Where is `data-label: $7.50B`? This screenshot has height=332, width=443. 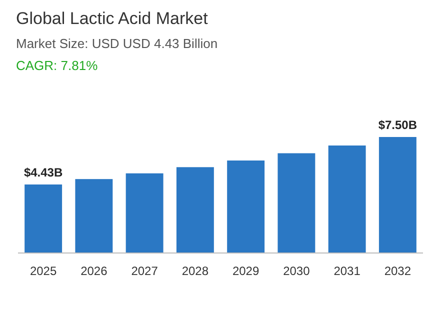
data-label: $7.50B is located at coordinates (398, 125).